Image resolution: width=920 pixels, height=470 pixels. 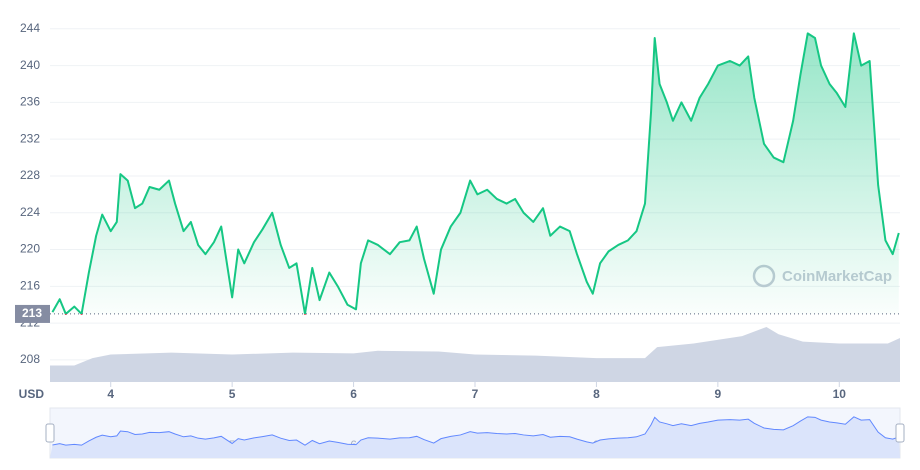 I want to click on x-tick-label: 7, so click(x=475, y=394).